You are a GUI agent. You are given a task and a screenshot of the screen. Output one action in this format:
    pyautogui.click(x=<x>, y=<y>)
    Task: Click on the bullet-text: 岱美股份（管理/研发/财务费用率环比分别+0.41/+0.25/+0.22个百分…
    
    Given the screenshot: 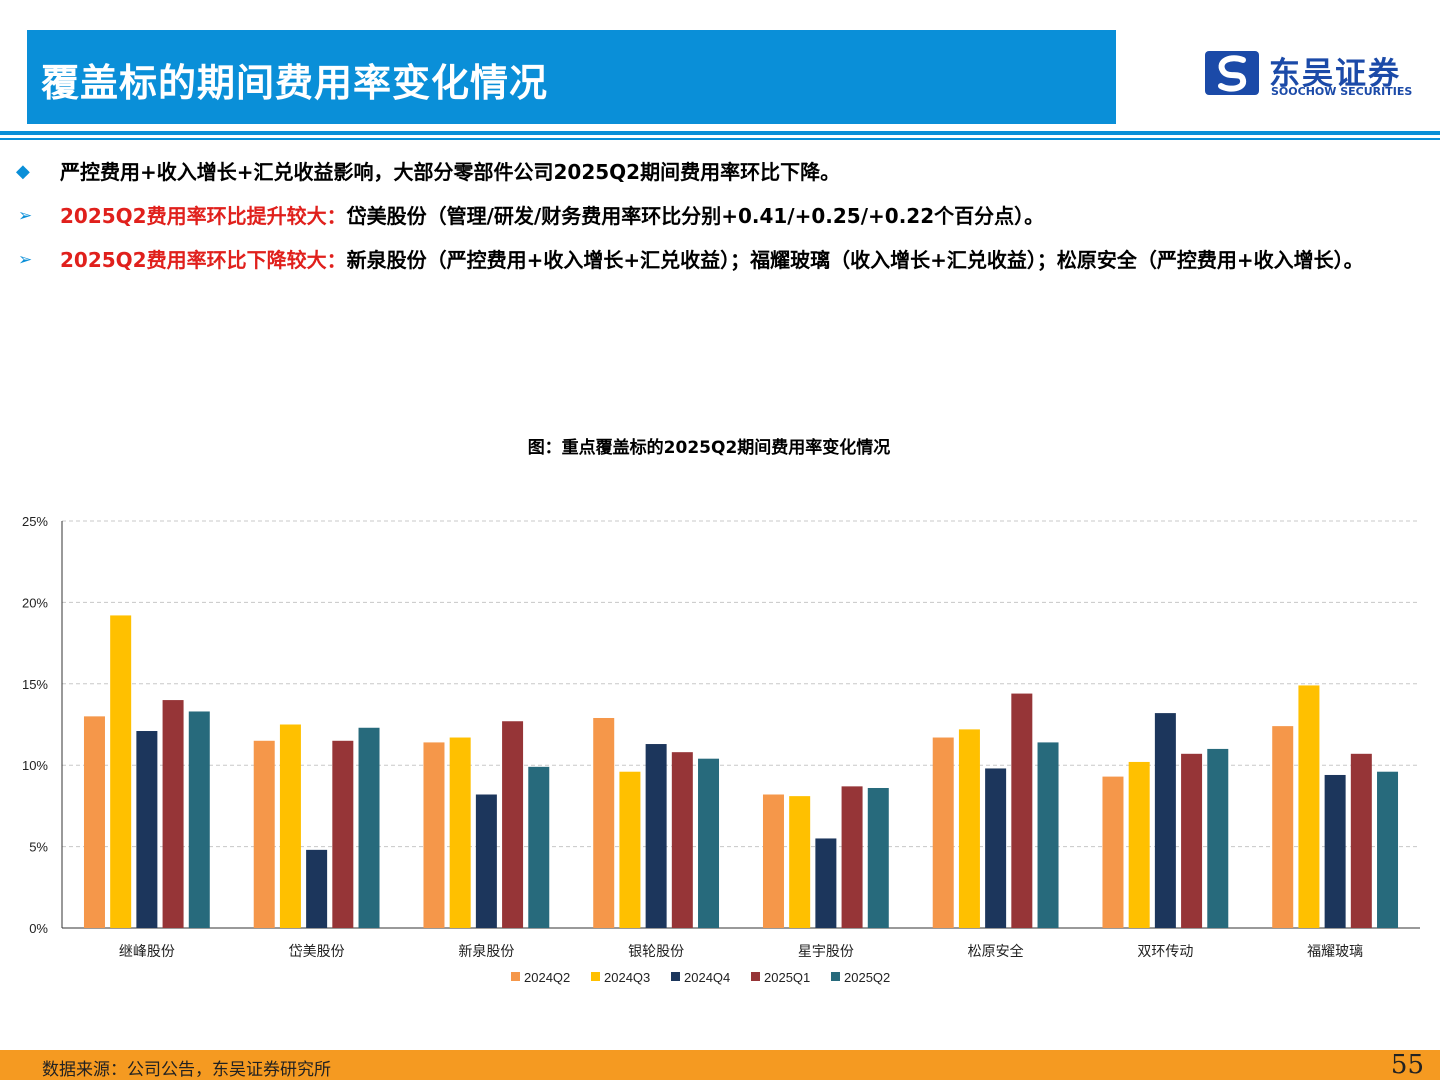 What is the action you would take?
    pyautogui.click(x=695, y=216)
    